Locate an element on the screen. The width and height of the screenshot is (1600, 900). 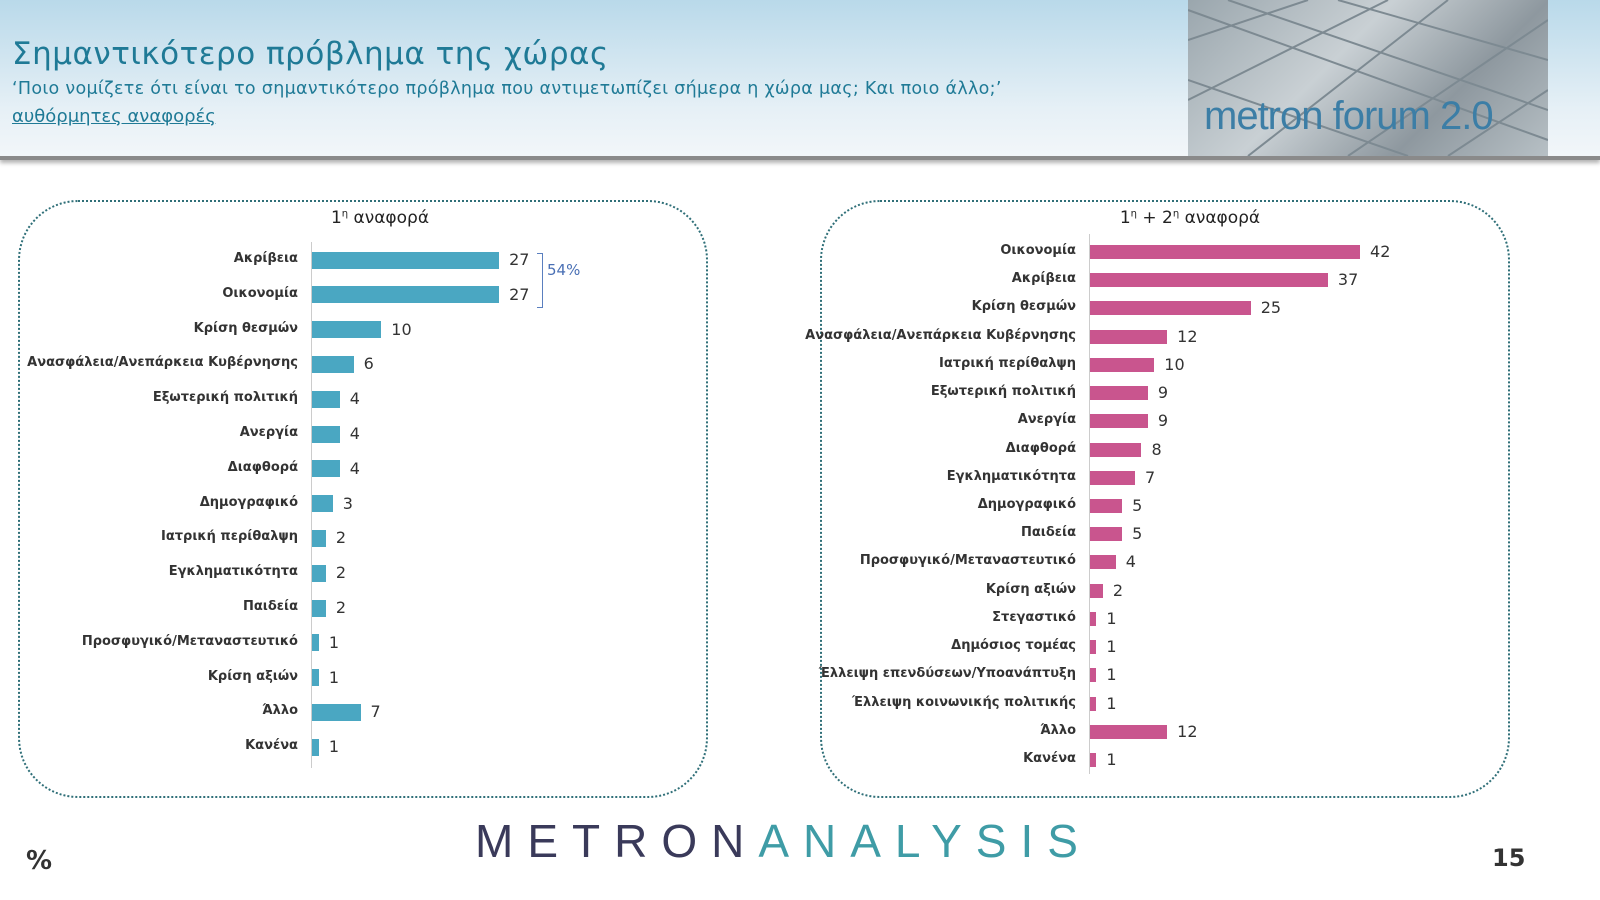
chart-title-first-mention: 1η αναφορά is located at coordinates (380, 218).